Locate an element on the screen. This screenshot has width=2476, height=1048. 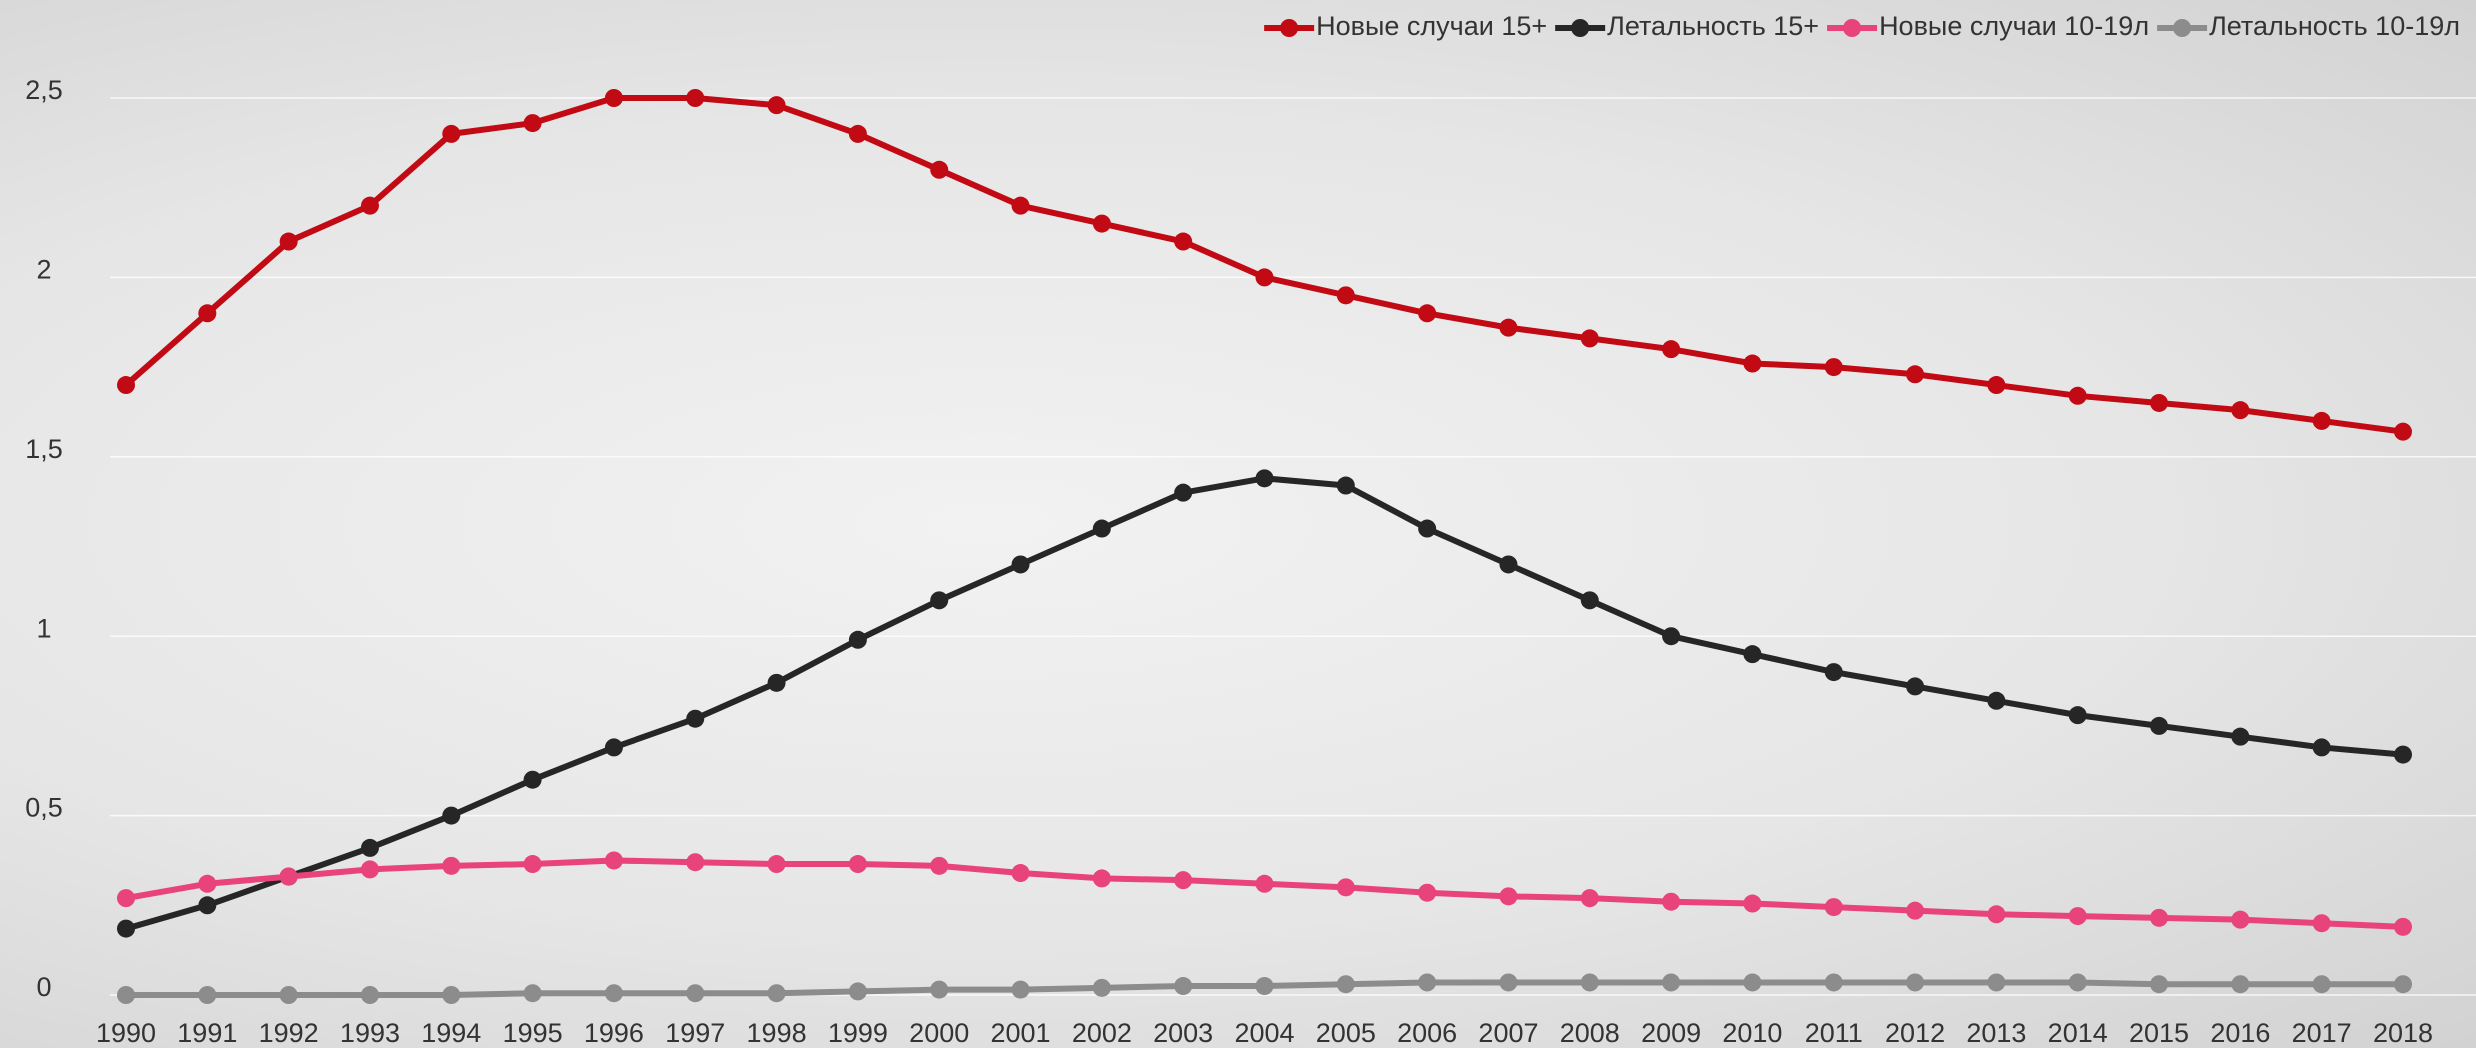
x-tick-label: 2000 is located at coordinates (939, 1033).